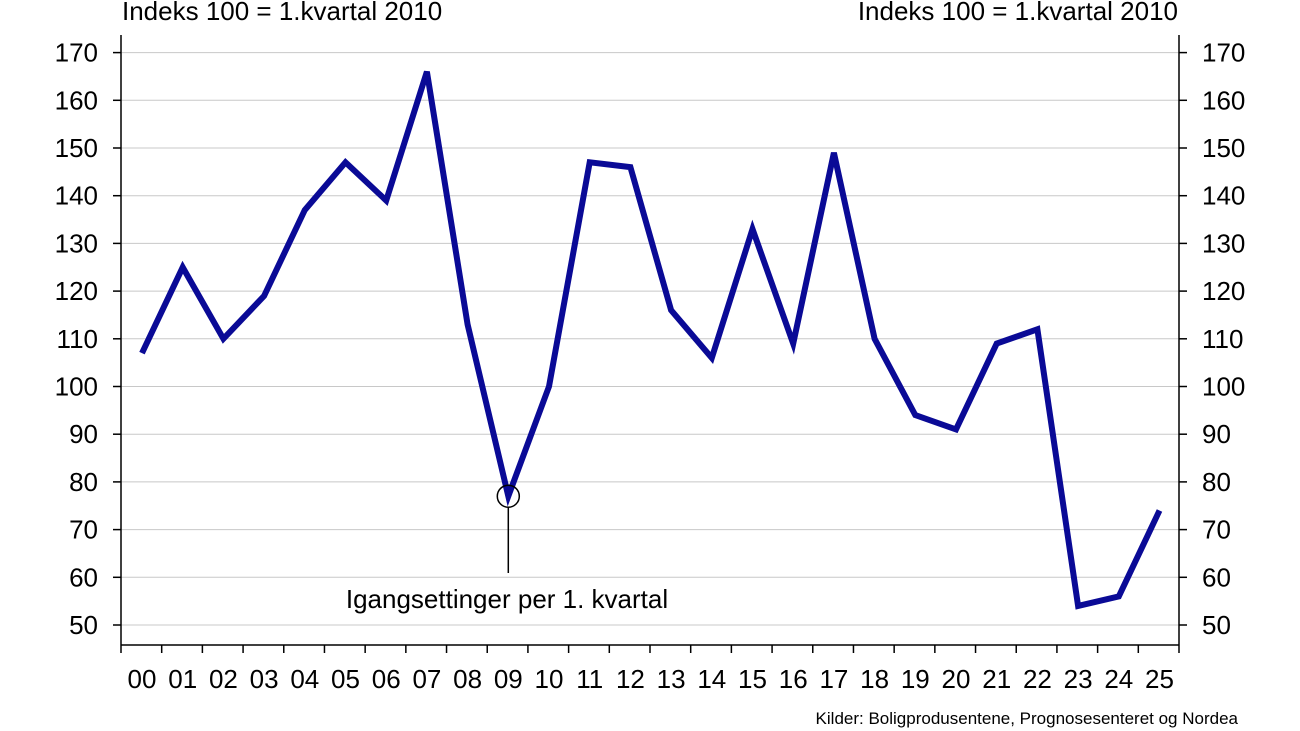  I want to click on left-y-tick-label: 160, so click(76, 100).